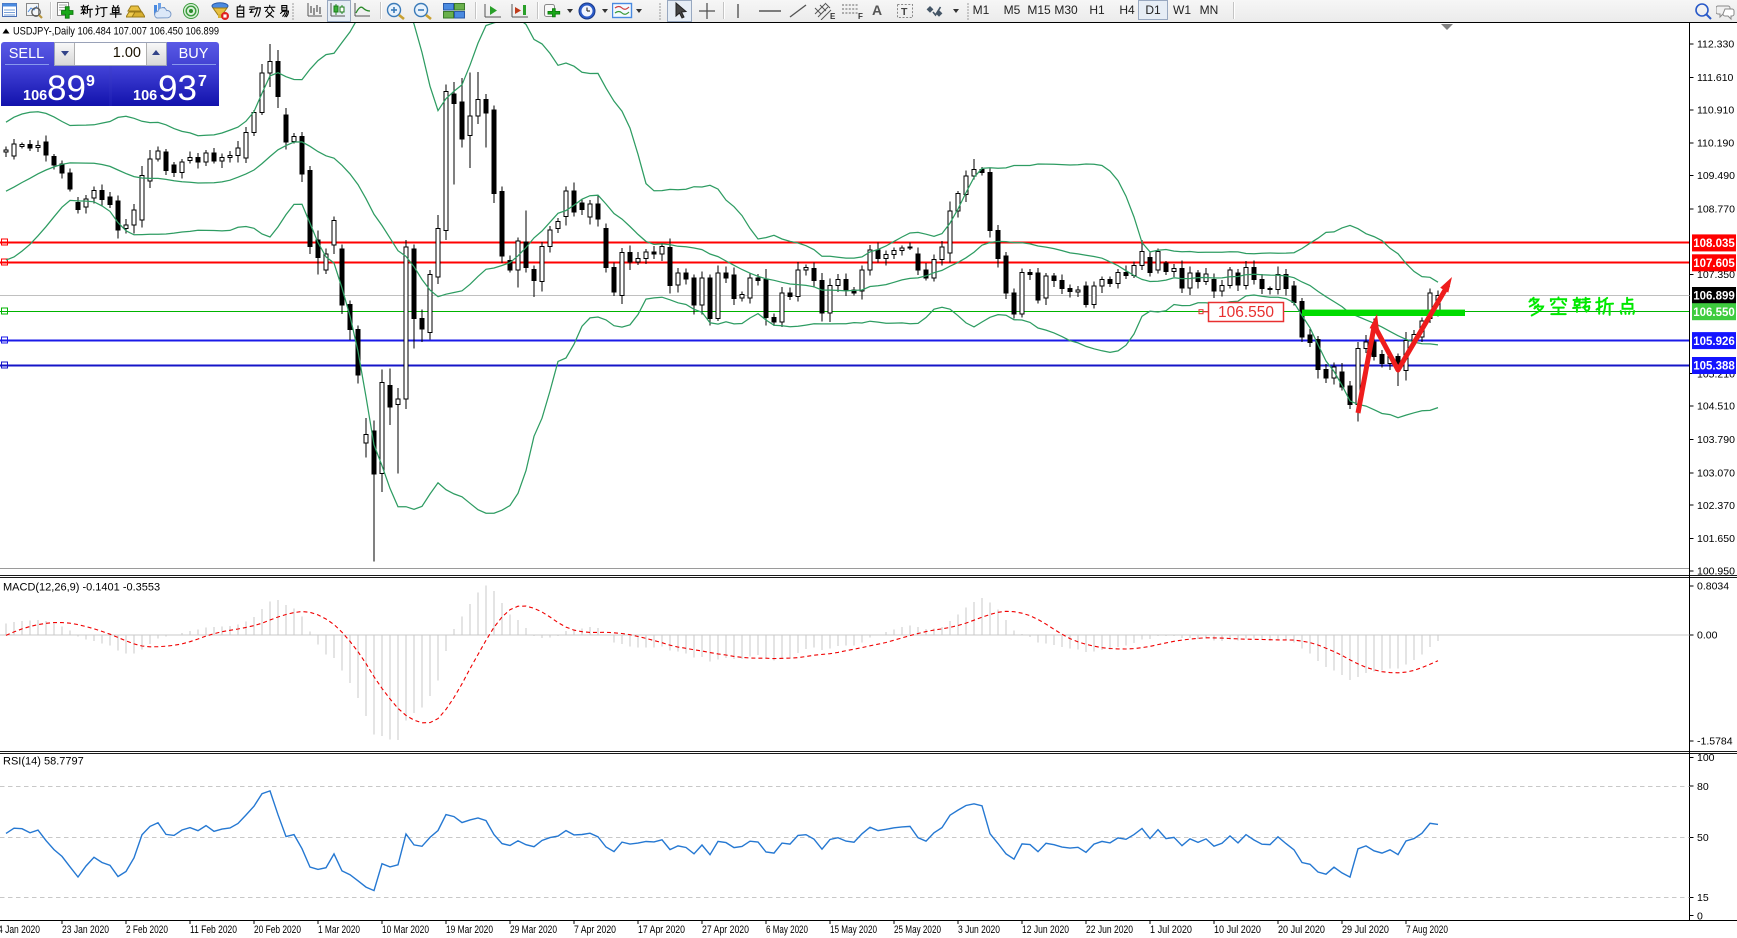 The width and height of the screenshot is (1737, 938). What do you see at coordinates (595, 930) in the screenshot?
I see `svg-text: 7 Apr 2020` at bounding box center [595, 930].